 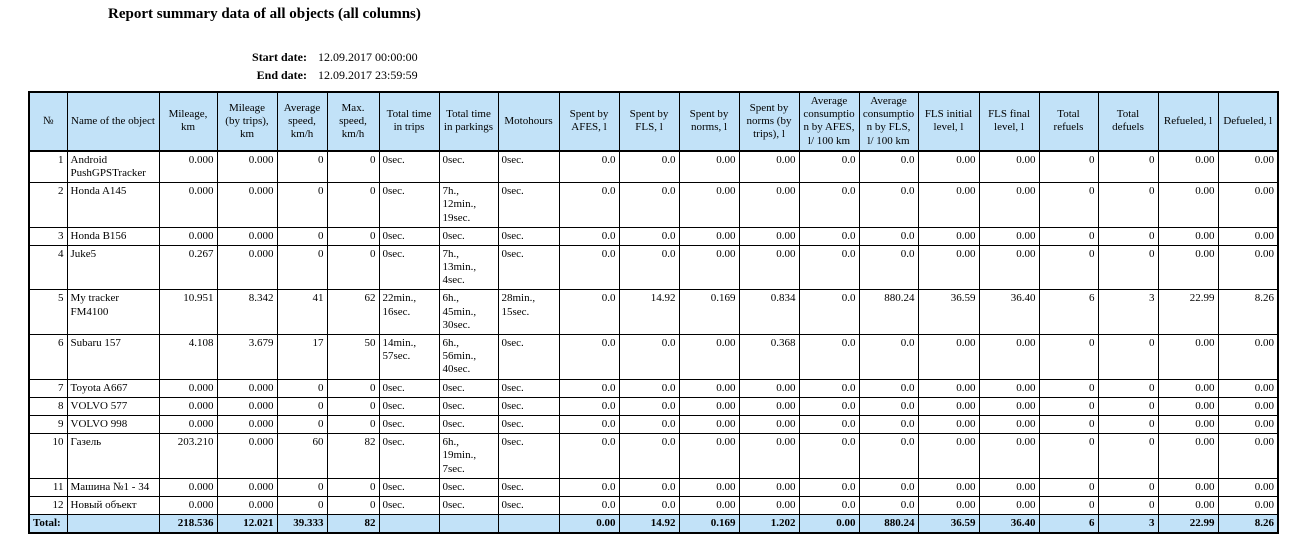 What do you see at coordinates (1188, 312) in the screenshot?
I see `cell: 22.99` at bounding box center [1188, 312].